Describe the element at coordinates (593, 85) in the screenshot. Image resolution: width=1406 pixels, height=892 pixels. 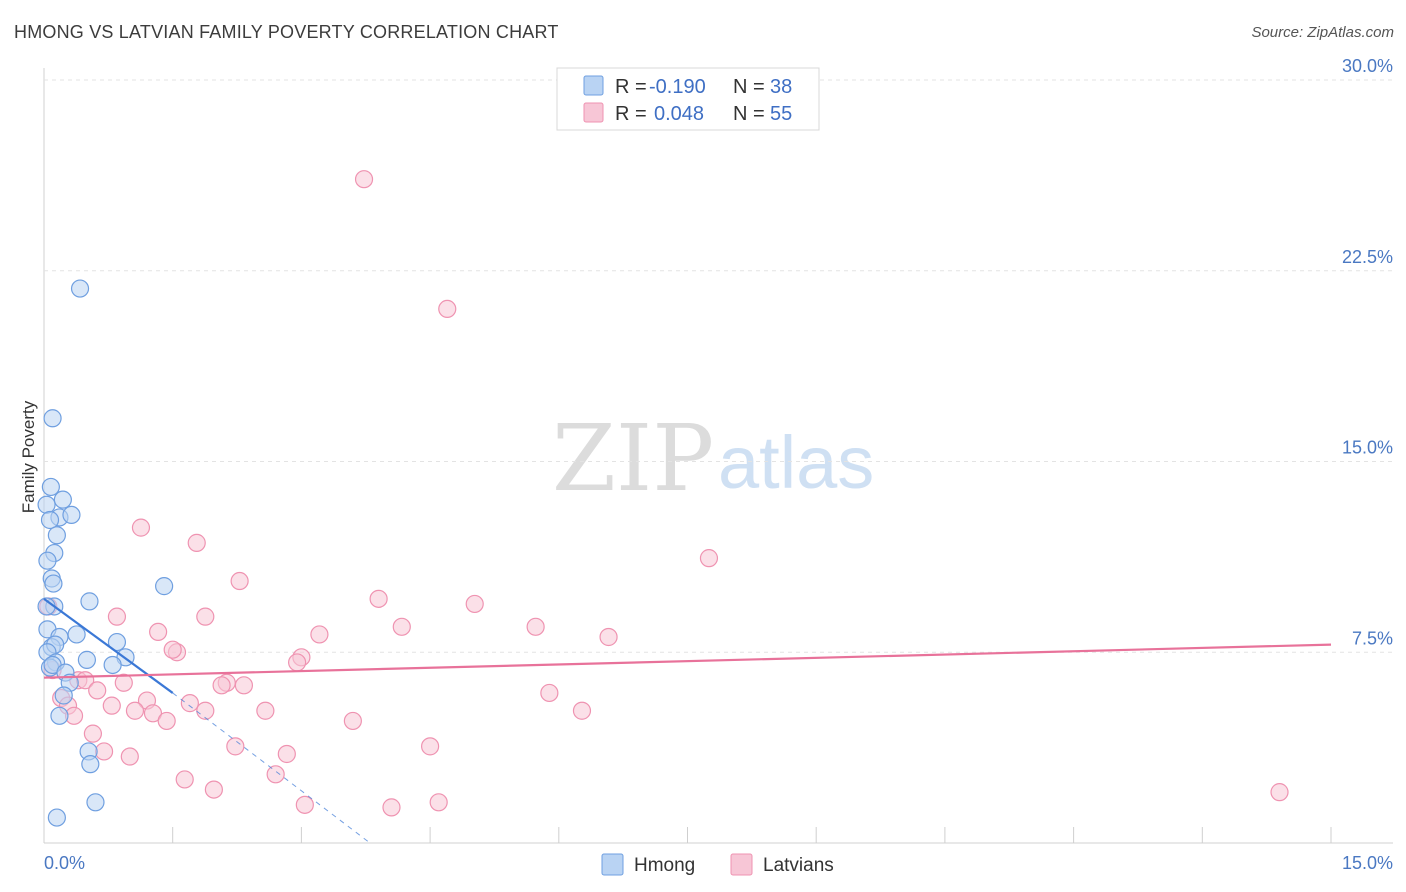
I see `legend-swatch-hmong` at that location.